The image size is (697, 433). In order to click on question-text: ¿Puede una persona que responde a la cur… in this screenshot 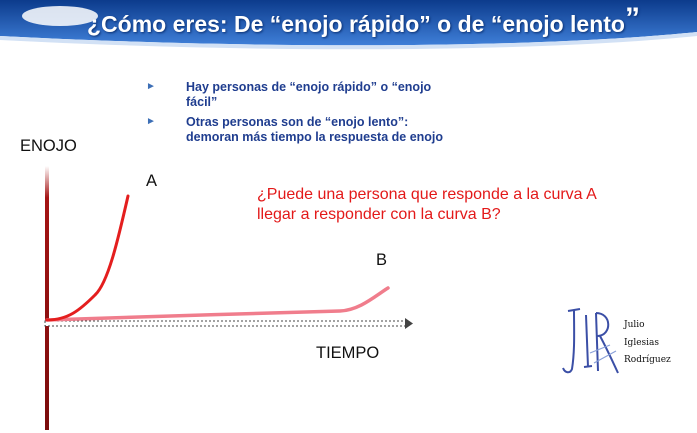, I will do `click(426, 204)`.